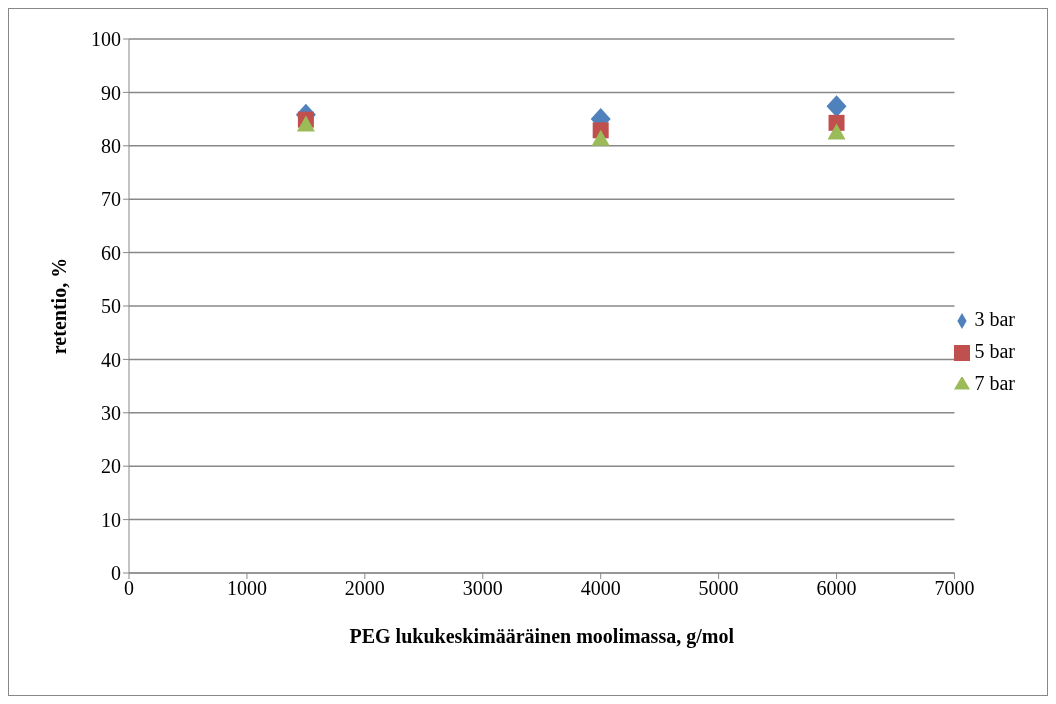 This screenshot has width=1056, height=704. I want to click on x-tick-label: 3000, so click(482, 588).